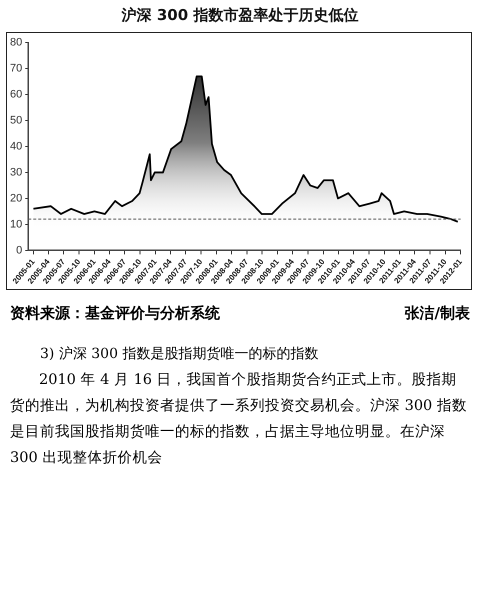 The image size is (480, 591). What do you see at coordinates (437, 313) in the screenshot?
I see `text: 张洁/制表` at bounding box center [437, 313].